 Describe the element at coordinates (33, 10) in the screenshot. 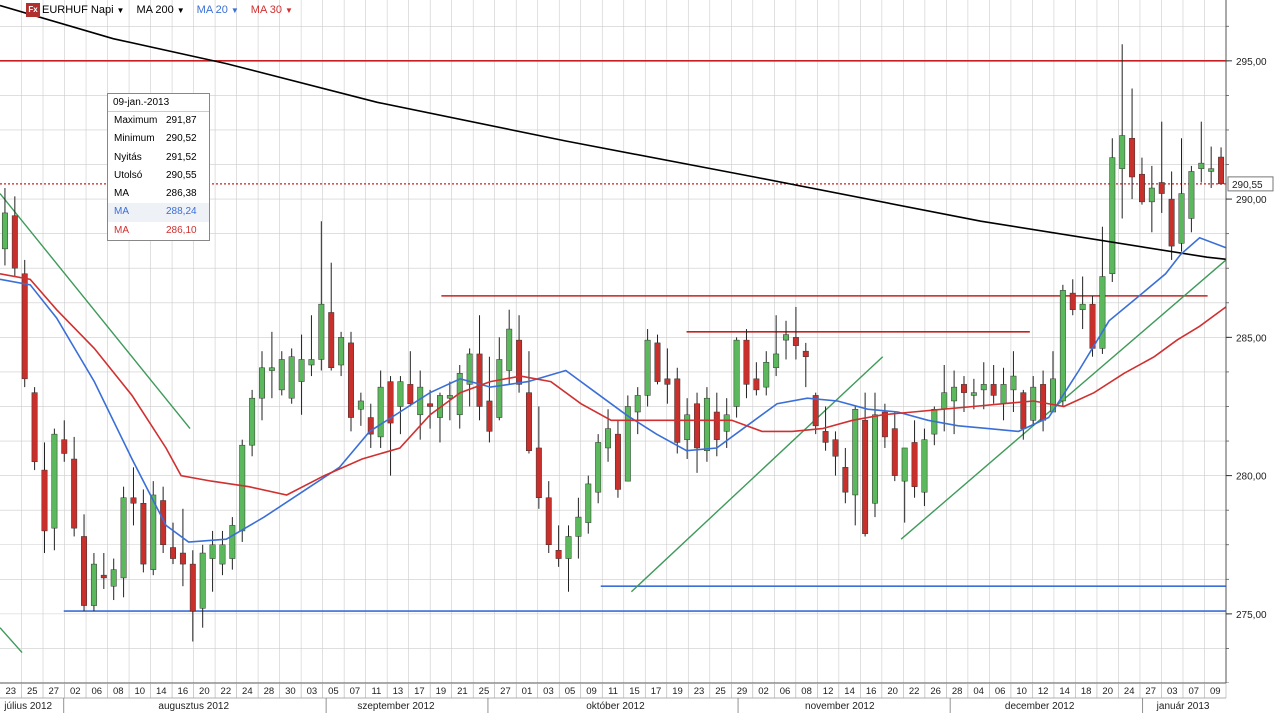

I see `fx-icon: Fx` at that location.